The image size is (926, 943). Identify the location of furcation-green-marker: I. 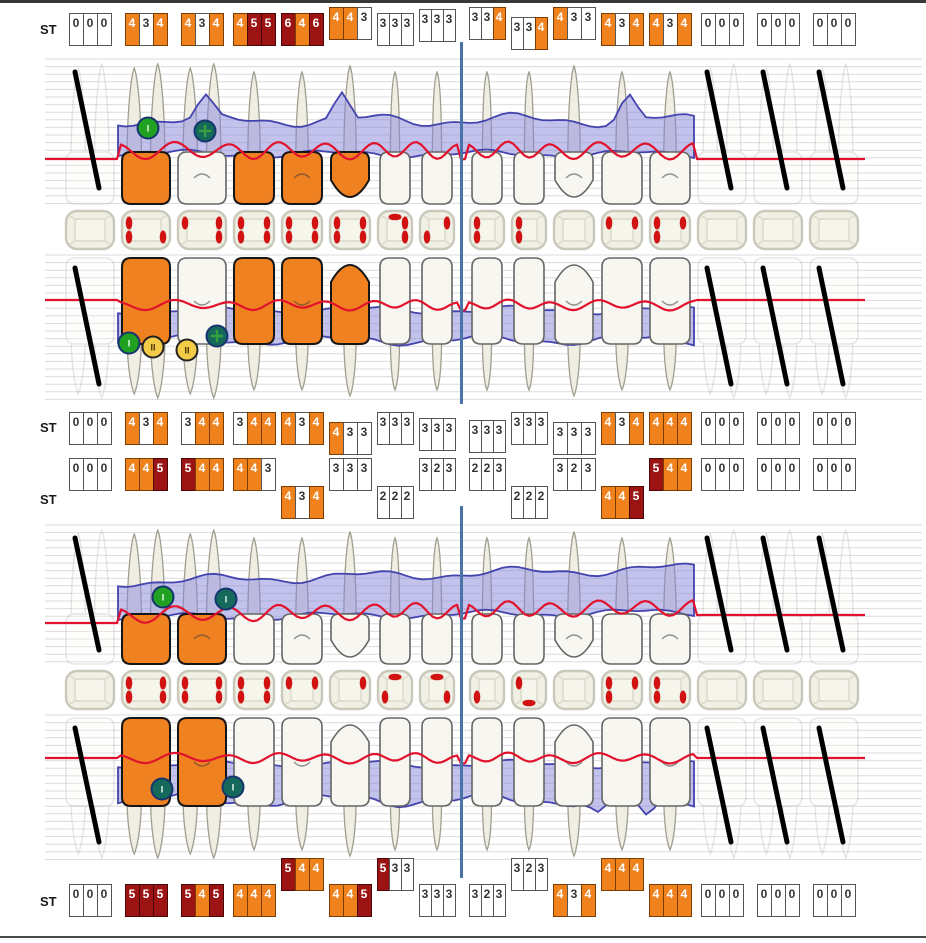
(163, 597).